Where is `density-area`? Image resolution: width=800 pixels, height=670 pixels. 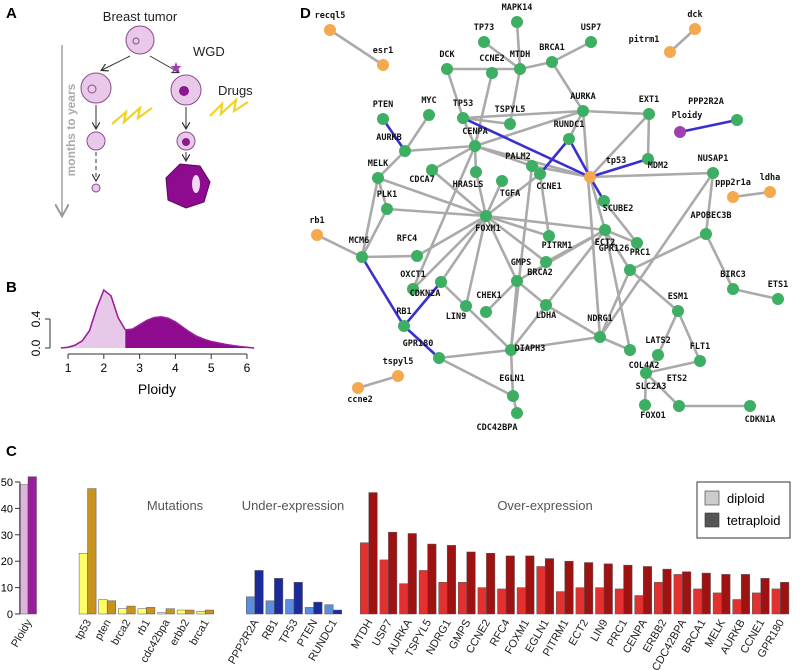 density-area is located at coordinates (93, 319).